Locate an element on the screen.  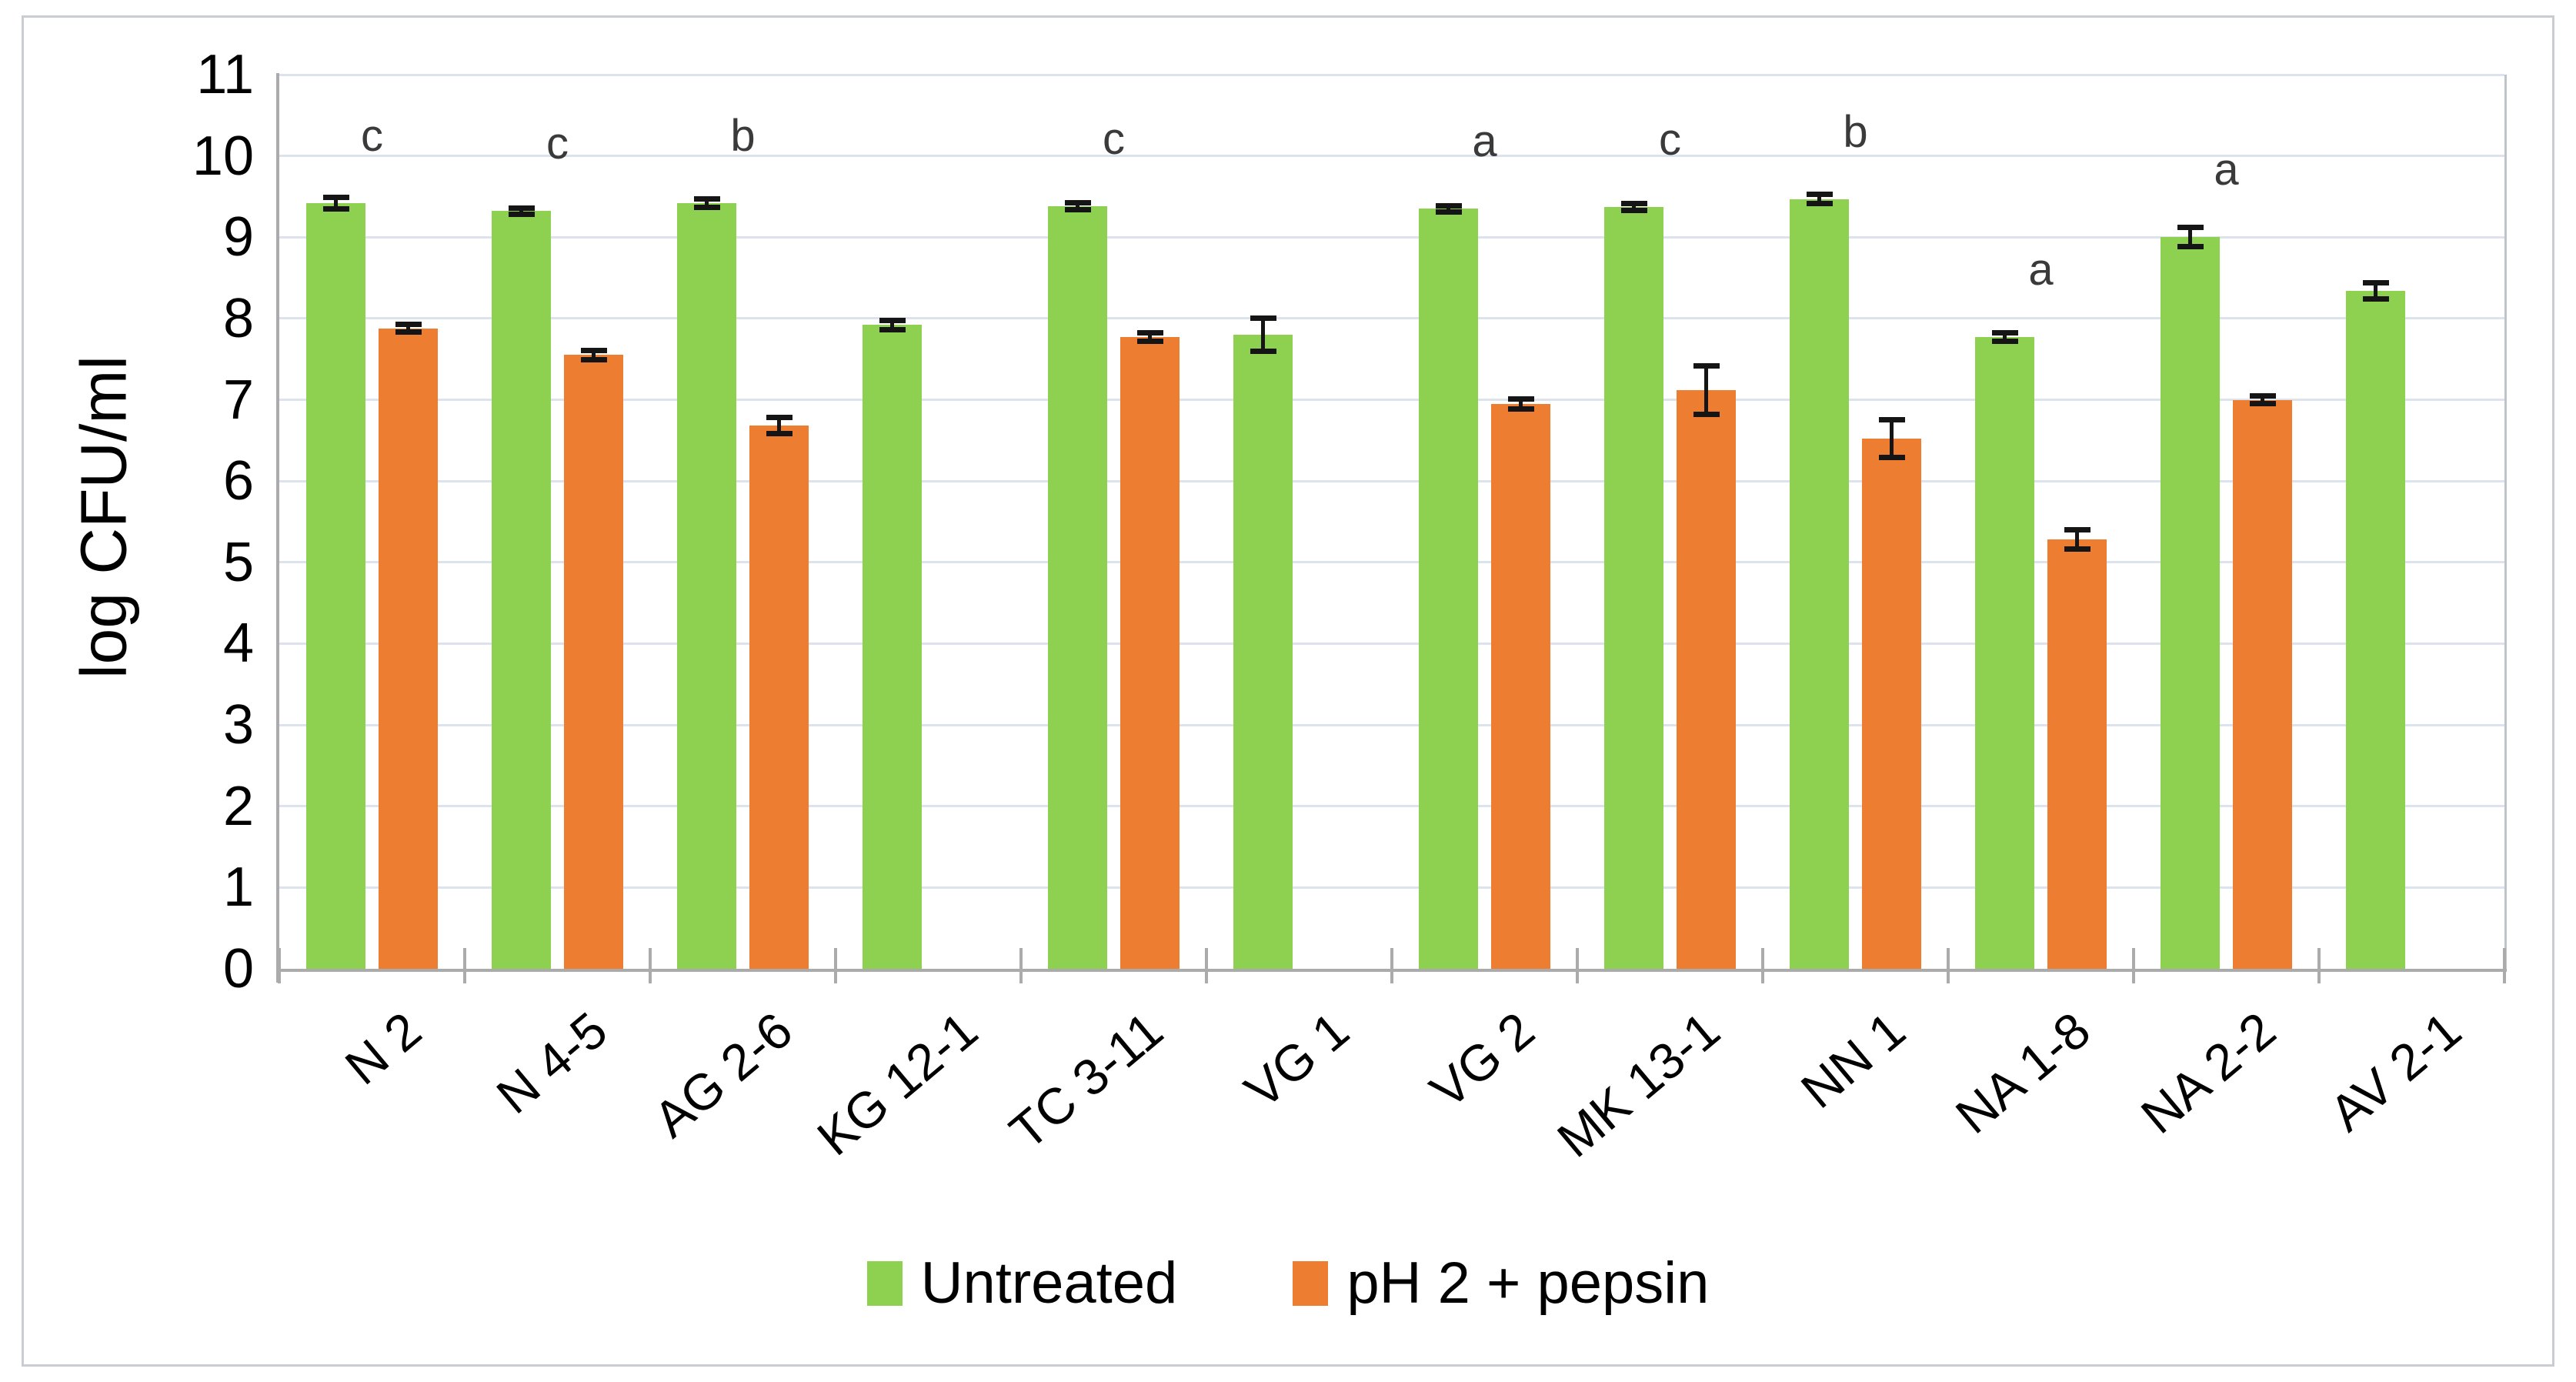
significance-letter-vg-2: a is located at coordinates (1485, 142).